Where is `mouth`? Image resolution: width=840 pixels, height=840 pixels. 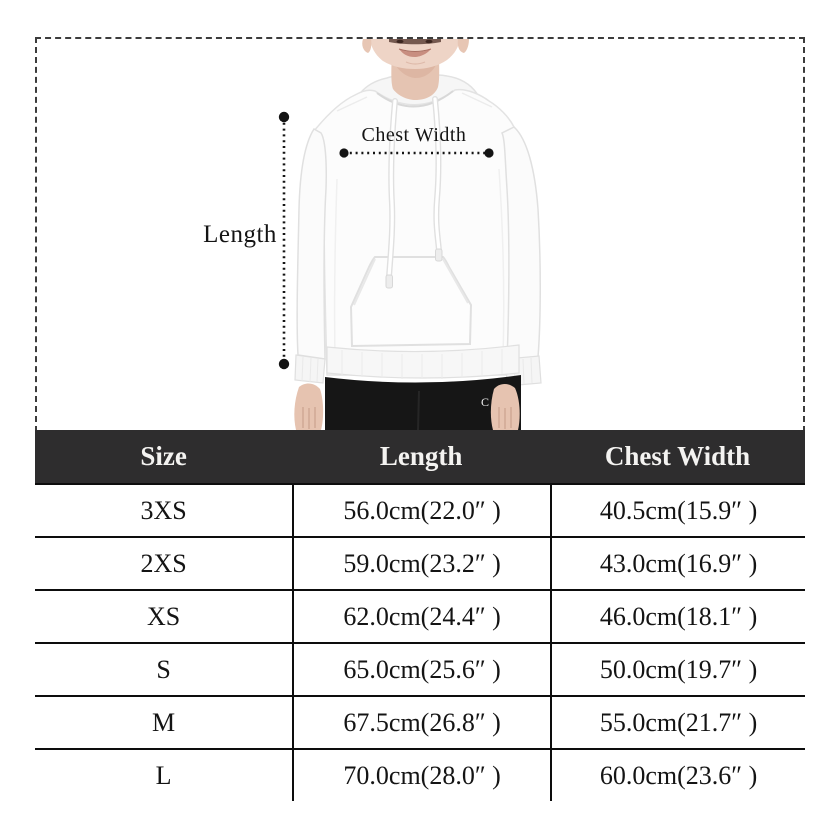
mouth is located at coordinates (415, 53).